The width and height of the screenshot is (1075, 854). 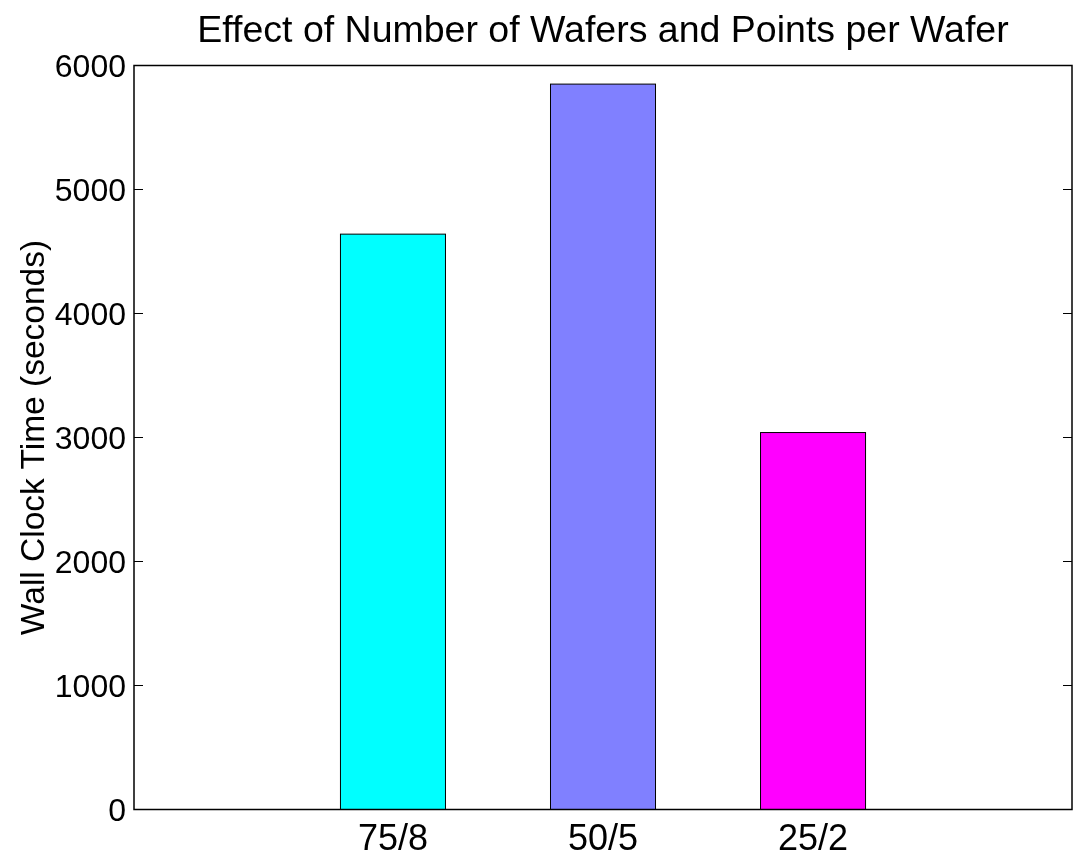 I want to click on y-tick-label: 1000, so click(x=90, y=685).